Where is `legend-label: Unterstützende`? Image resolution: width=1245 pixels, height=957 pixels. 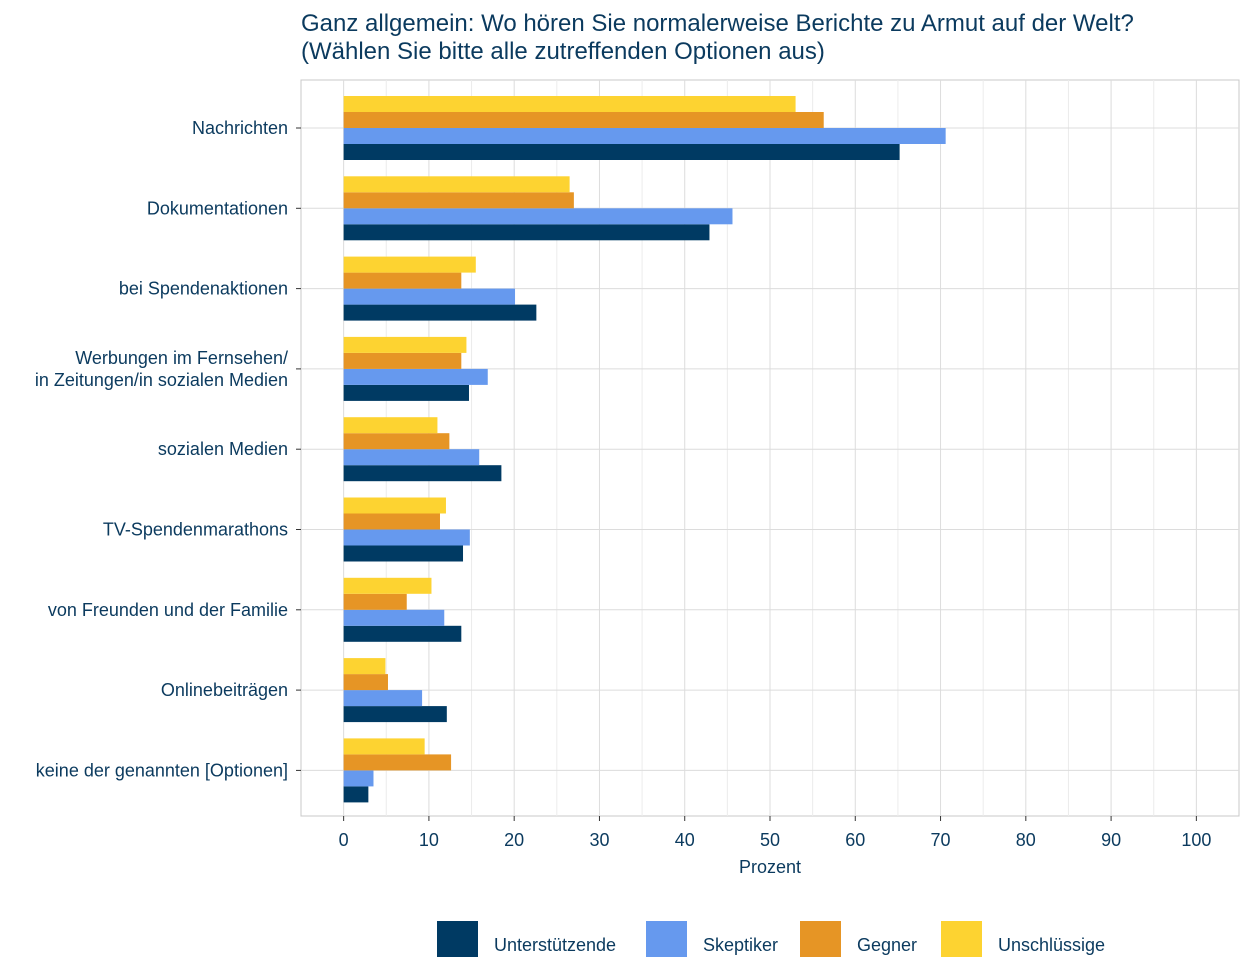
legend-label: Unterstützende is located at coordinates (555, 945).